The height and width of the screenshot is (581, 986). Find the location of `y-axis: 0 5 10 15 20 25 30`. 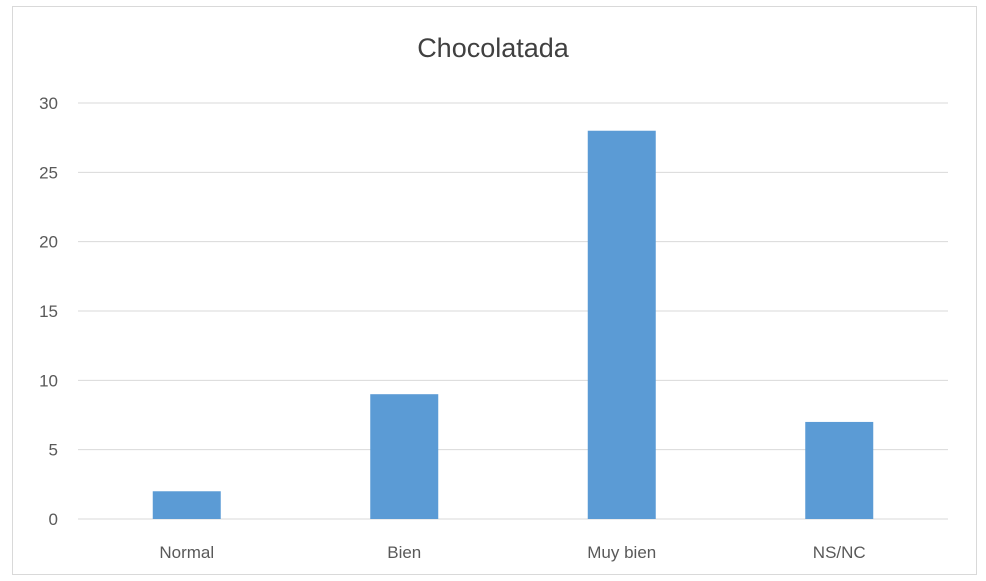

y-axis: 0 5 10 15 20 25 30 is located at coordinates (48, 311).